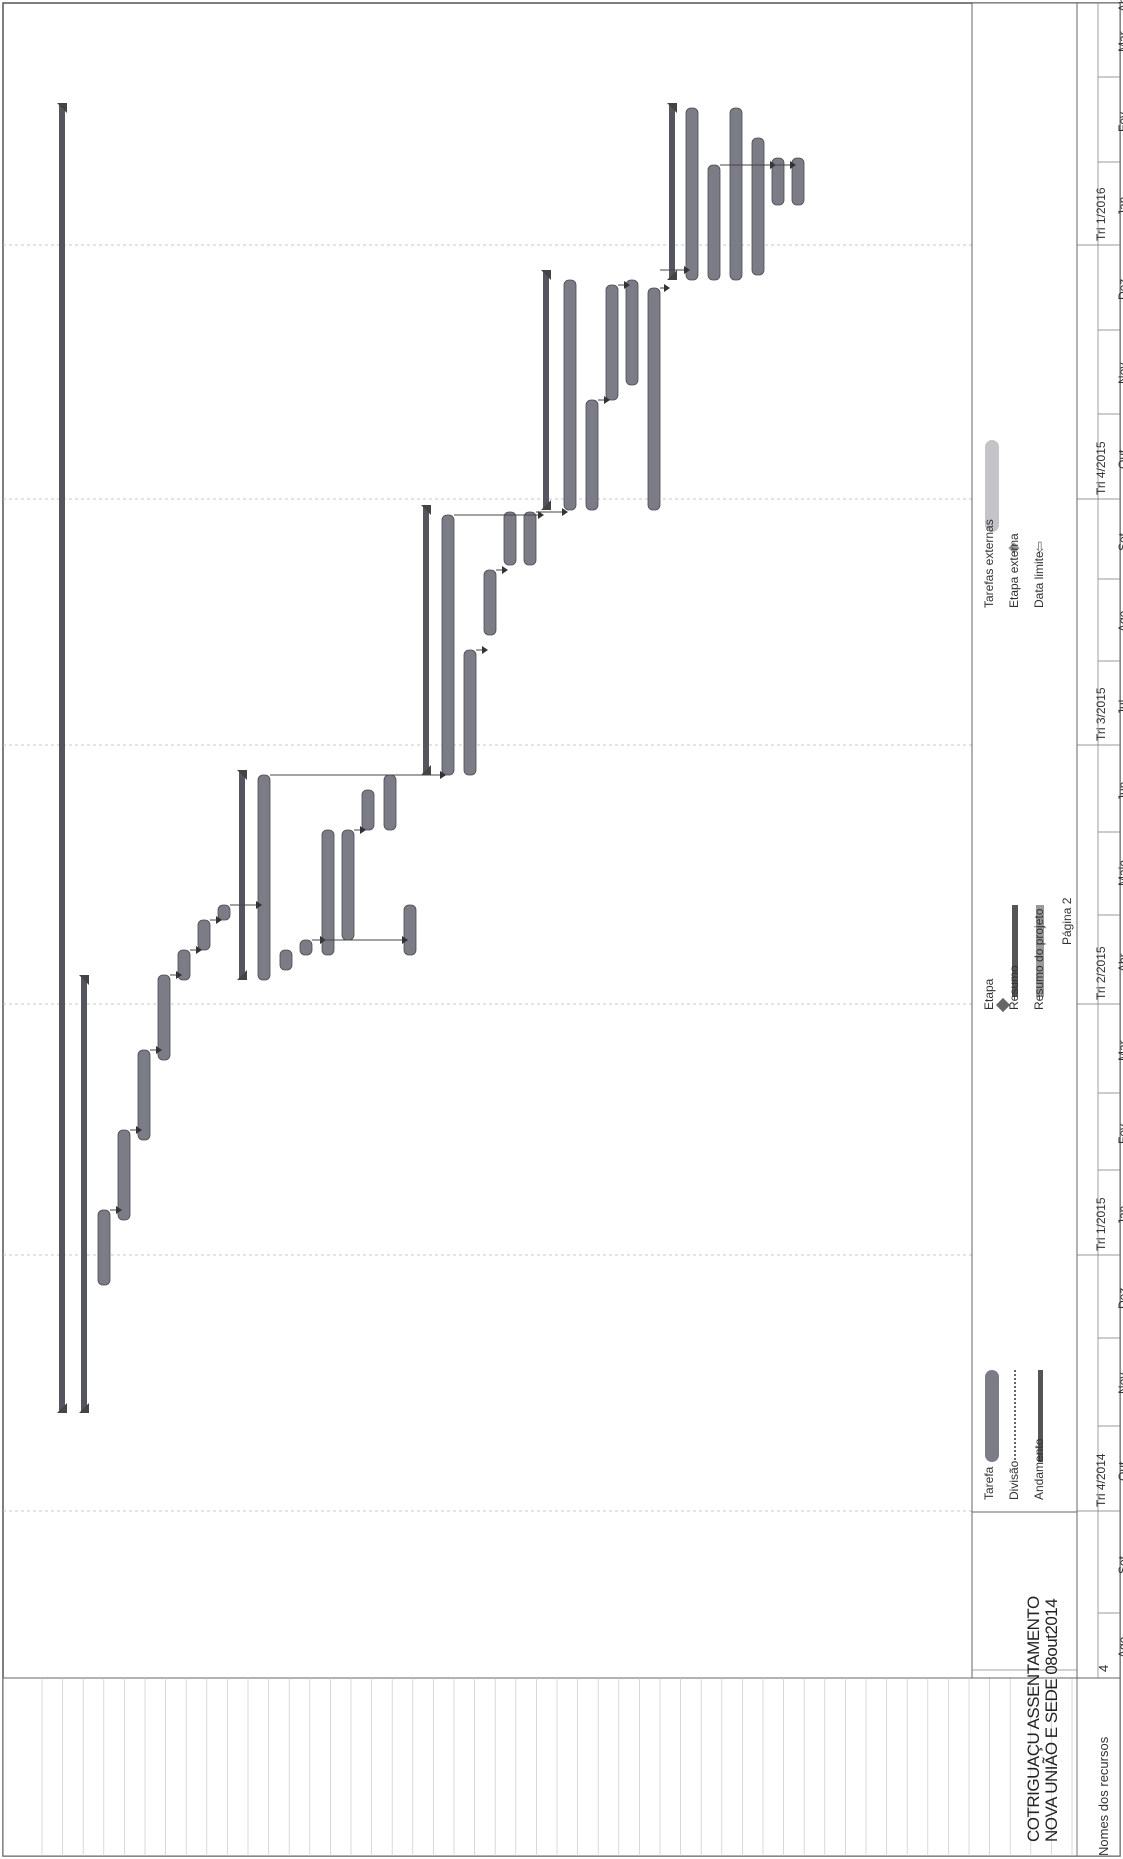 Image resolution: width=1123 pixels, height=1859 pixels. I want to click on month-label: Jan, so click(1119, 1215).